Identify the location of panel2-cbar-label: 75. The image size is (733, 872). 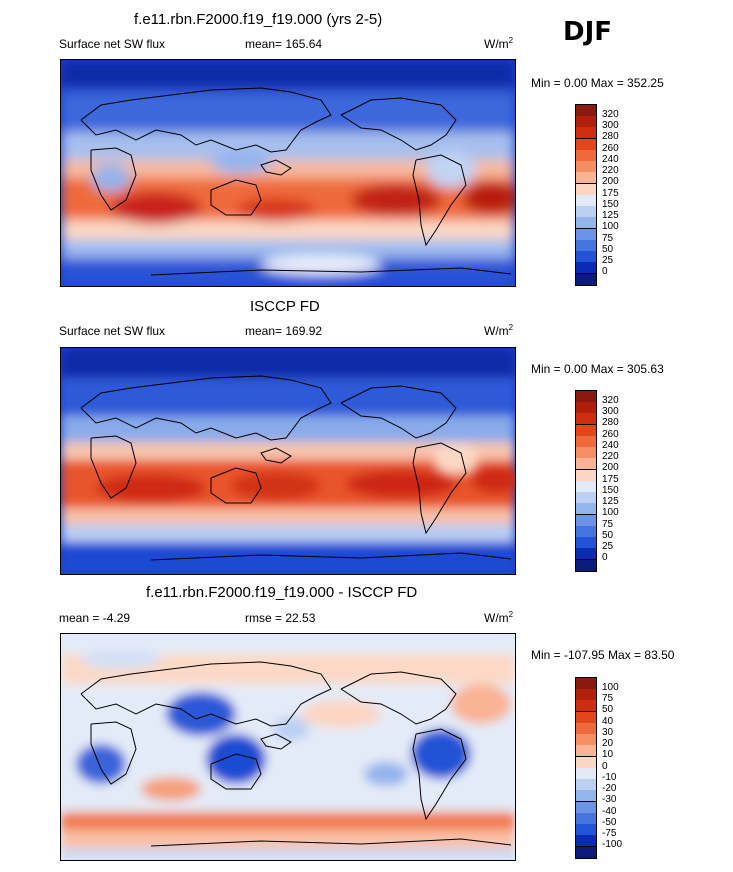
(608, 524).